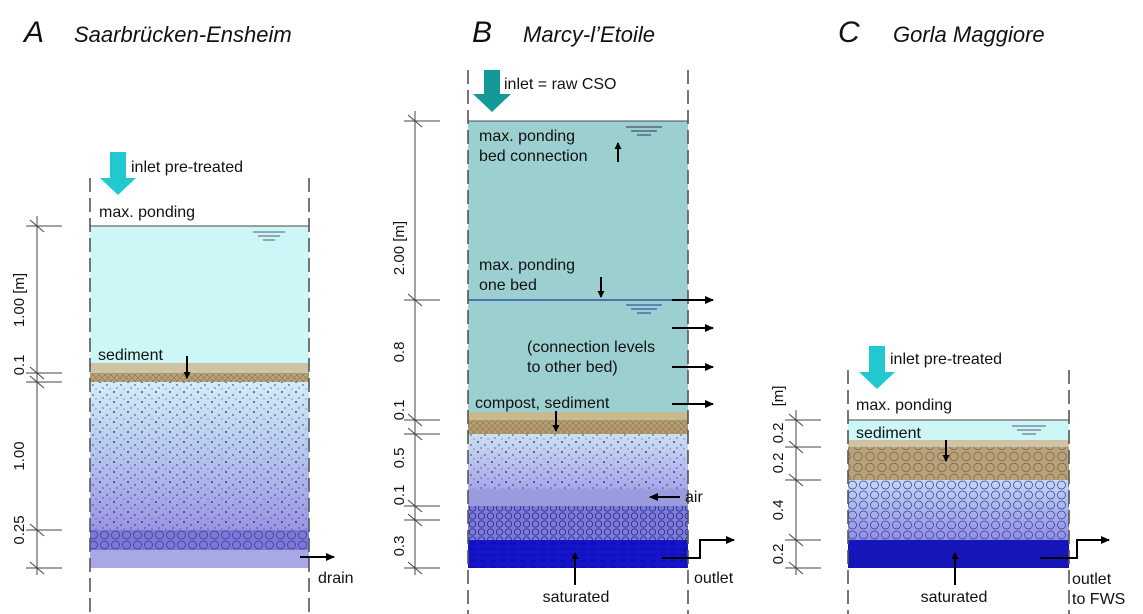 The width and height of the screenshot is (1143, 614). Describe the element at coordinates (969, 34) in the screenshot. I see `panel-c-site: Gorla Maggiore` at that location.